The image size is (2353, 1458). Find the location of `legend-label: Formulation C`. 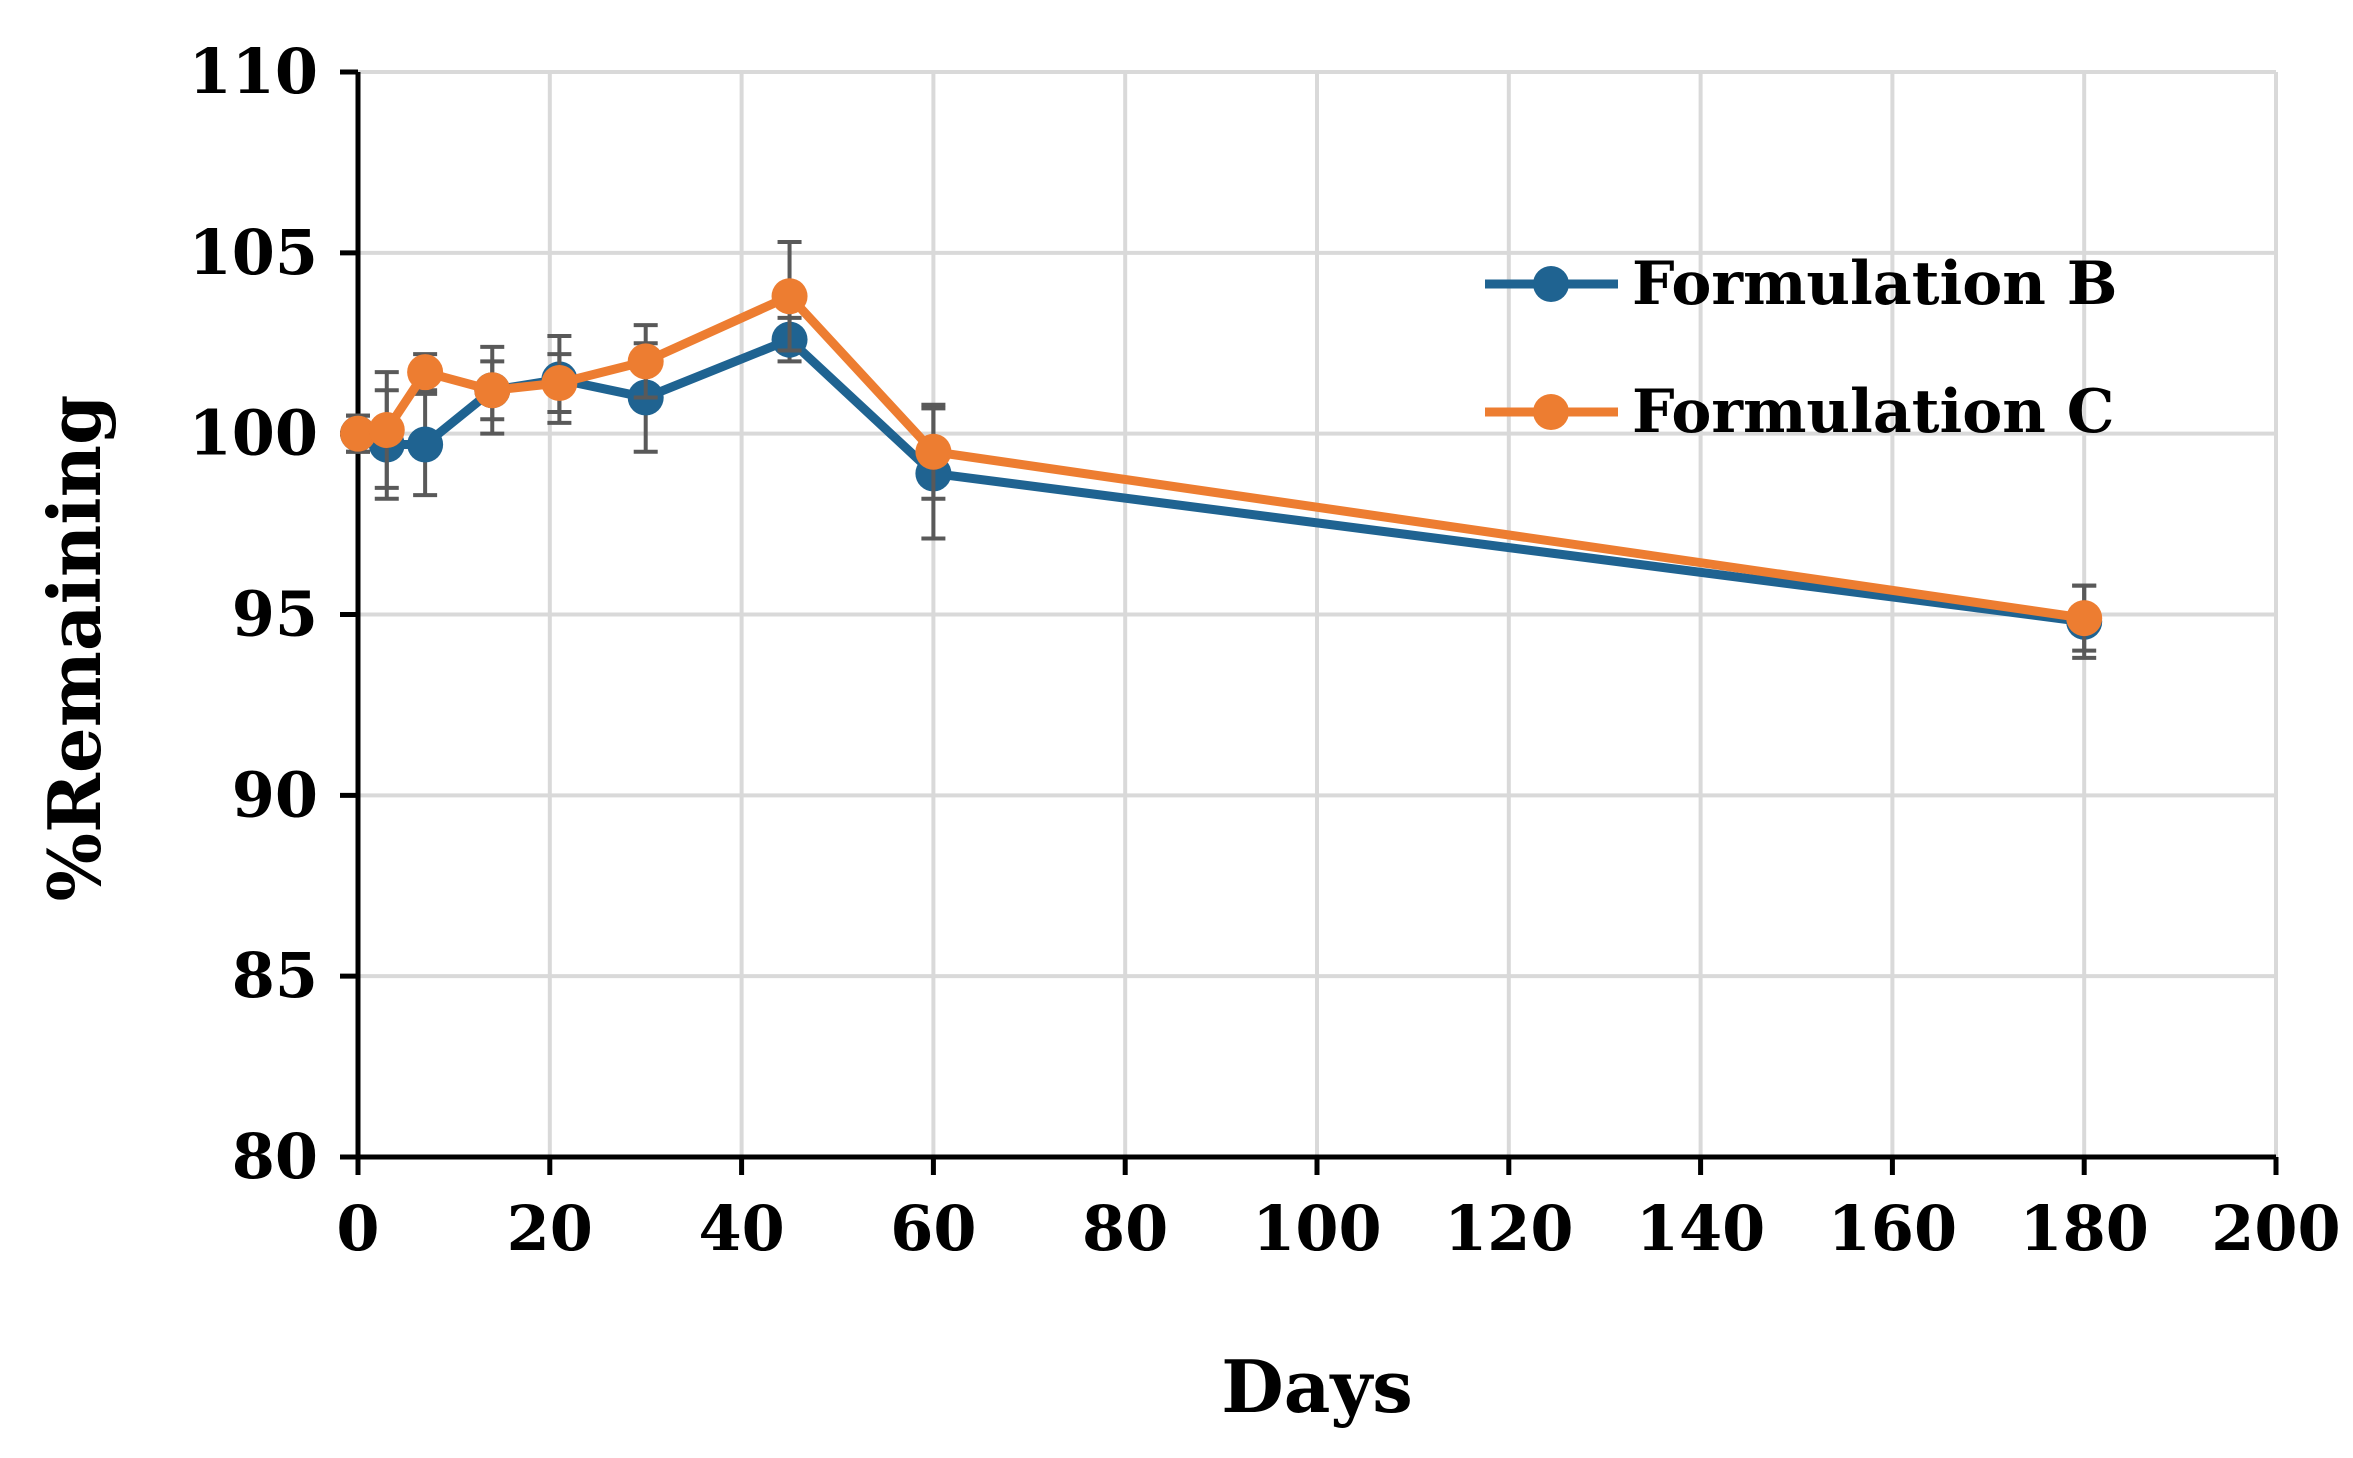

legend-label: Formulation C is located at coordinates (1873, 412).